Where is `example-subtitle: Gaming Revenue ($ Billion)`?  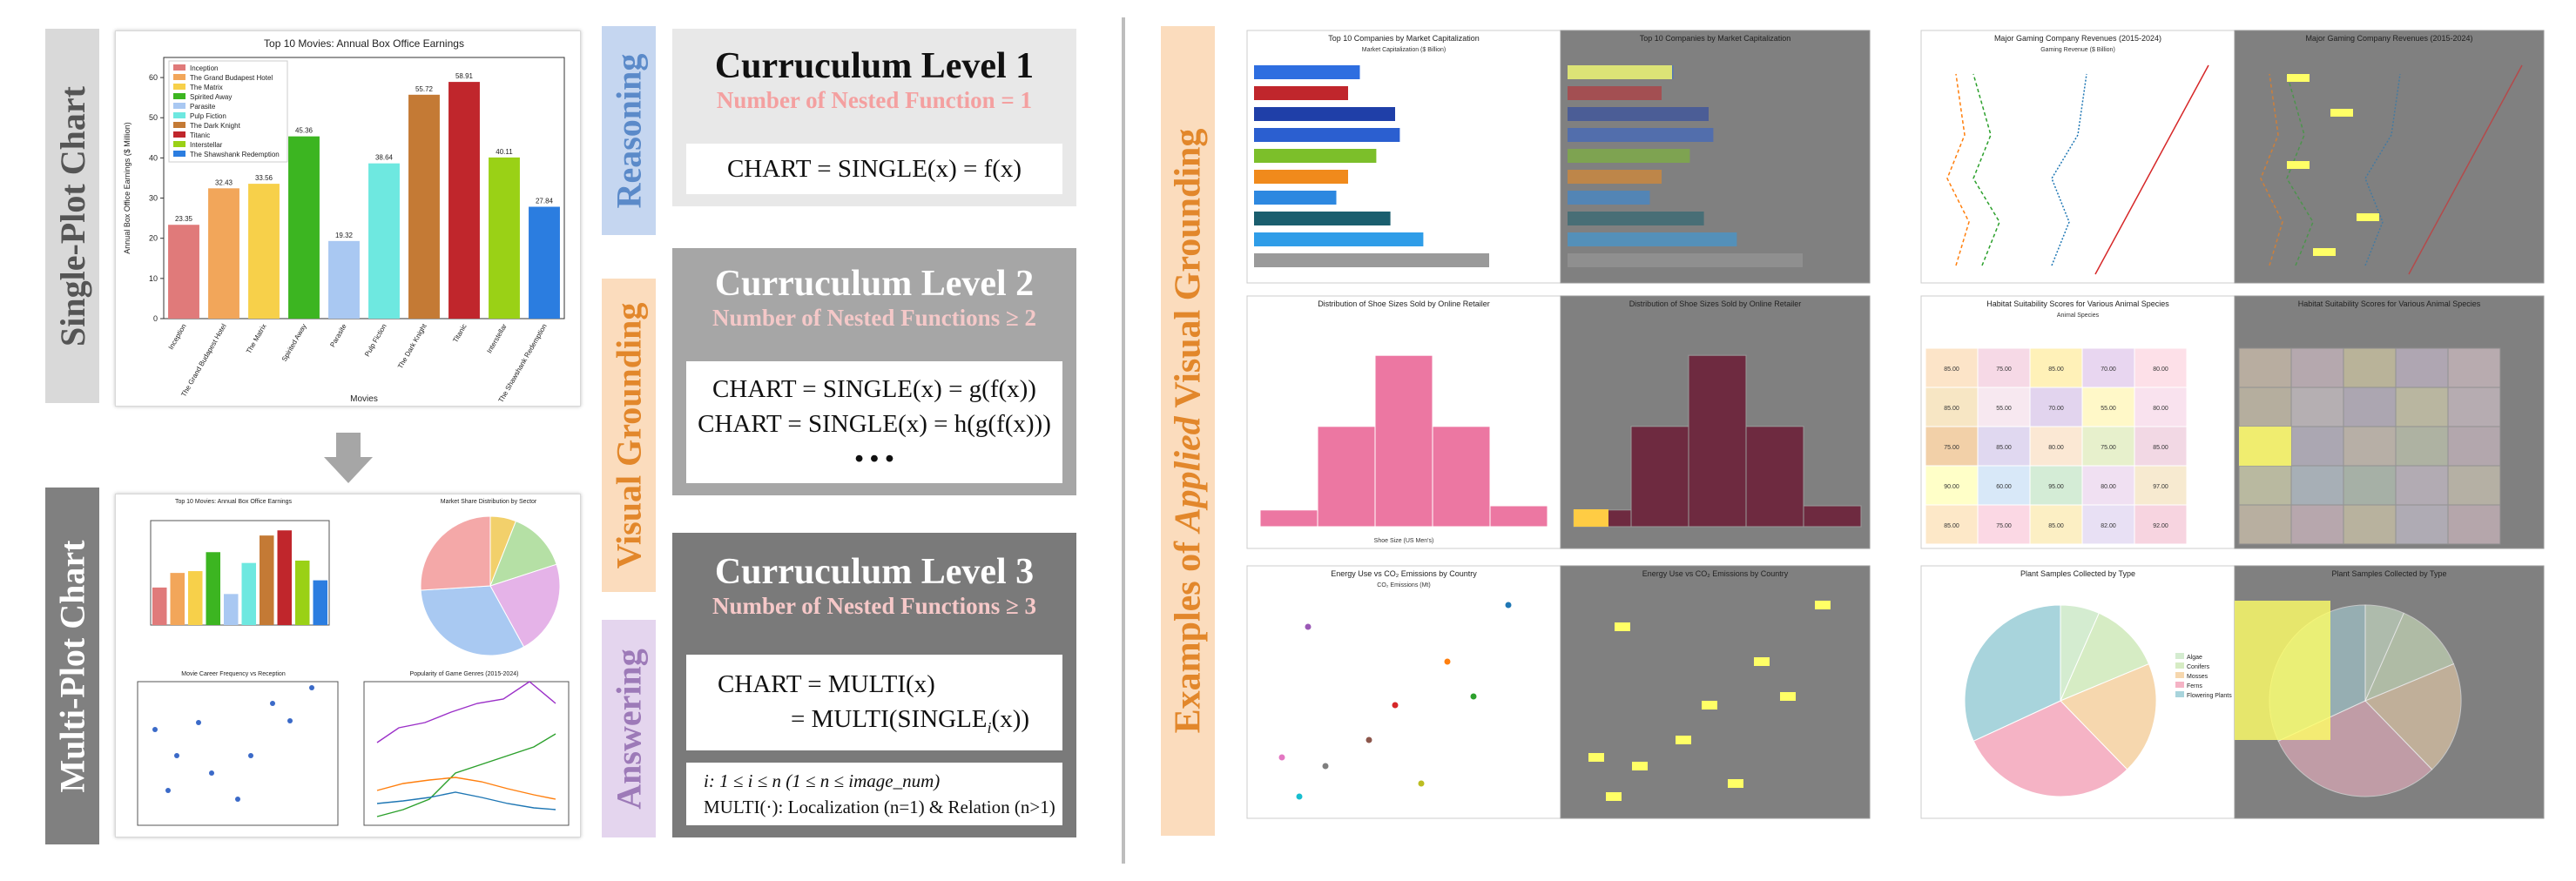 example-subtitle: Gaming Revenue ($ Billion) is located at coordinates (2077, 50).